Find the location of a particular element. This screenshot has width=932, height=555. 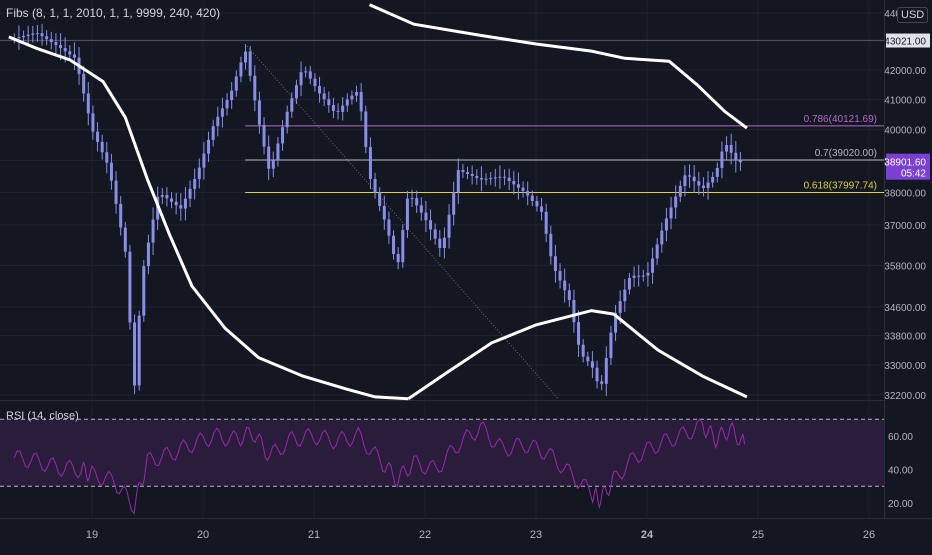

currency-badge: USD is located at coordinates (913, 15).